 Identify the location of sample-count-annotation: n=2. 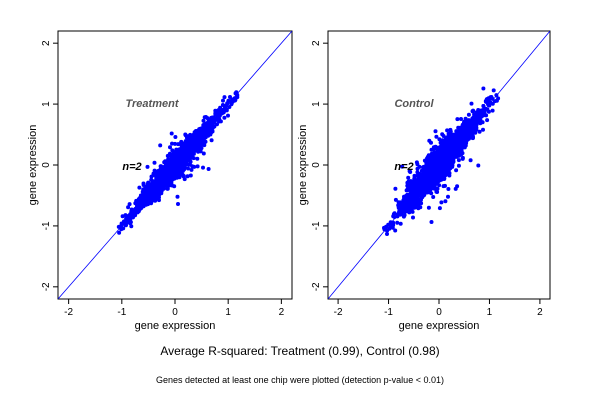
(403, 167).